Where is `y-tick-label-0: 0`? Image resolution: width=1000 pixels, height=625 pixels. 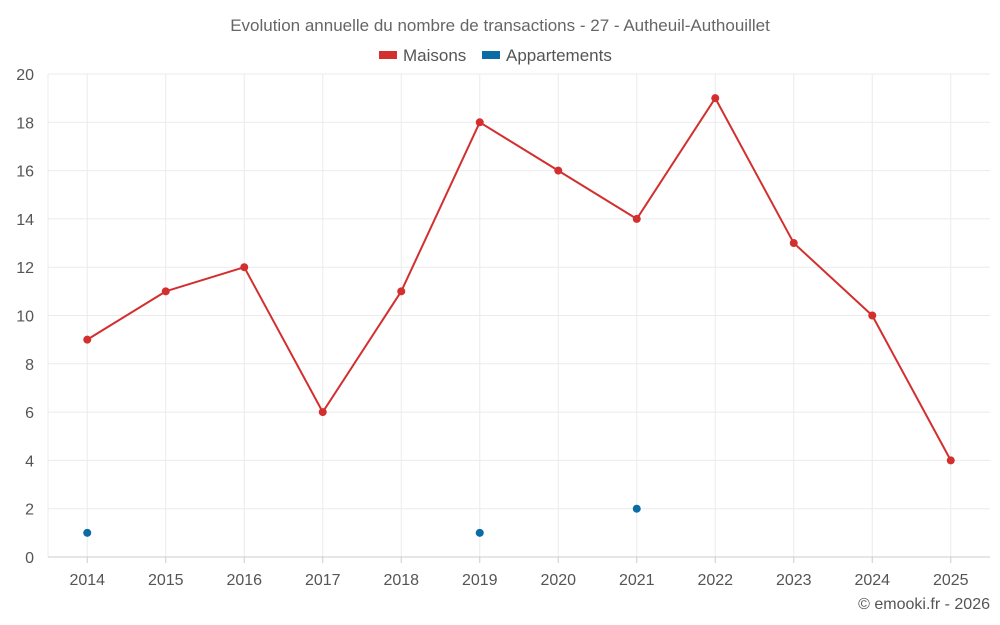
y-tick-label-0: 0 is located at coordinates (29, 558).